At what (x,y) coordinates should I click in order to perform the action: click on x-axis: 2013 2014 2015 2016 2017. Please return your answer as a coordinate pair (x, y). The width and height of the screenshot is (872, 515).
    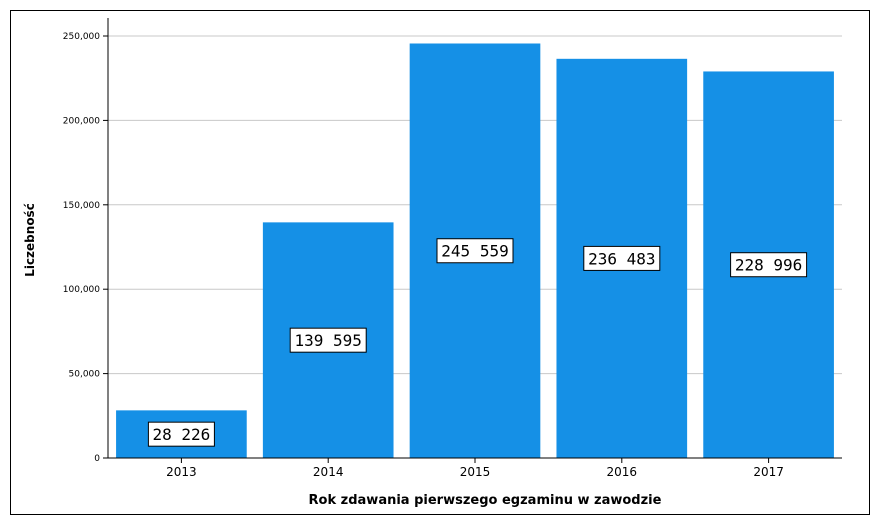
    Looking at the image, I should click on (475, 468).